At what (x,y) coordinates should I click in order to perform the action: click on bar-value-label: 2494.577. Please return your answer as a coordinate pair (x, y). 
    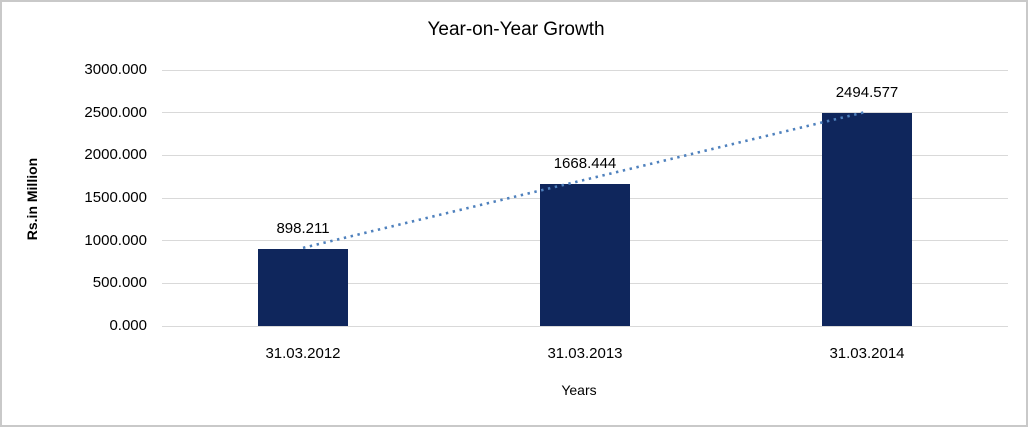
    Looking at the image, I should click on (867, 93).